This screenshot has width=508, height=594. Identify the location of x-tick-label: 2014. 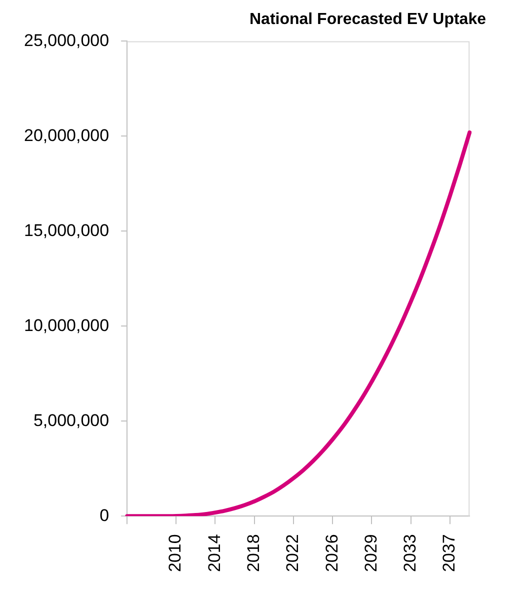
(214, 553).